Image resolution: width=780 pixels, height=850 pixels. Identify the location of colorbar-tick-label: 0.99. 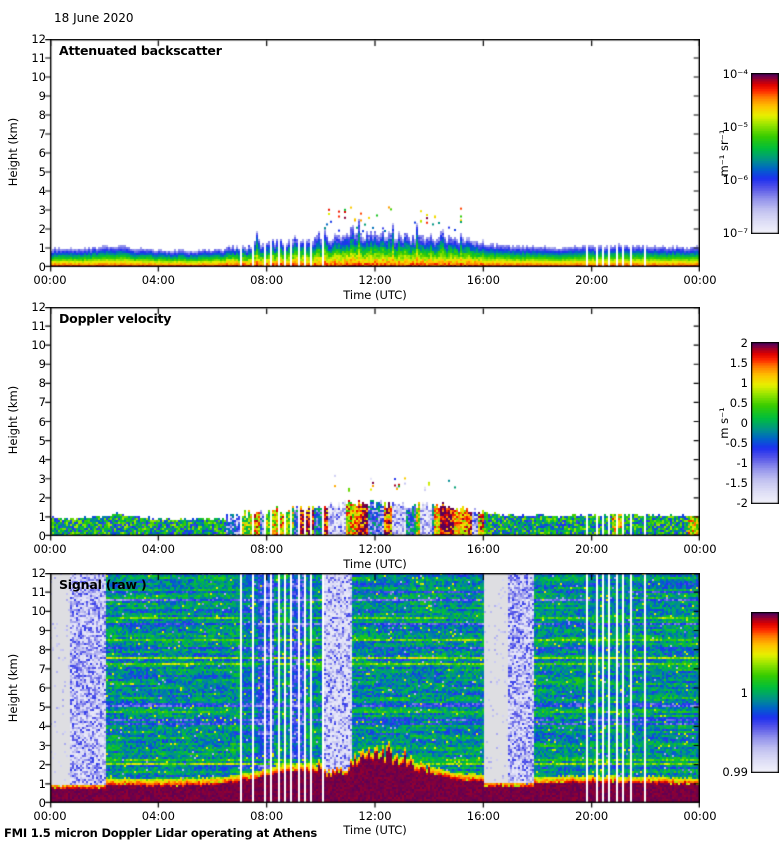
(735, 772).